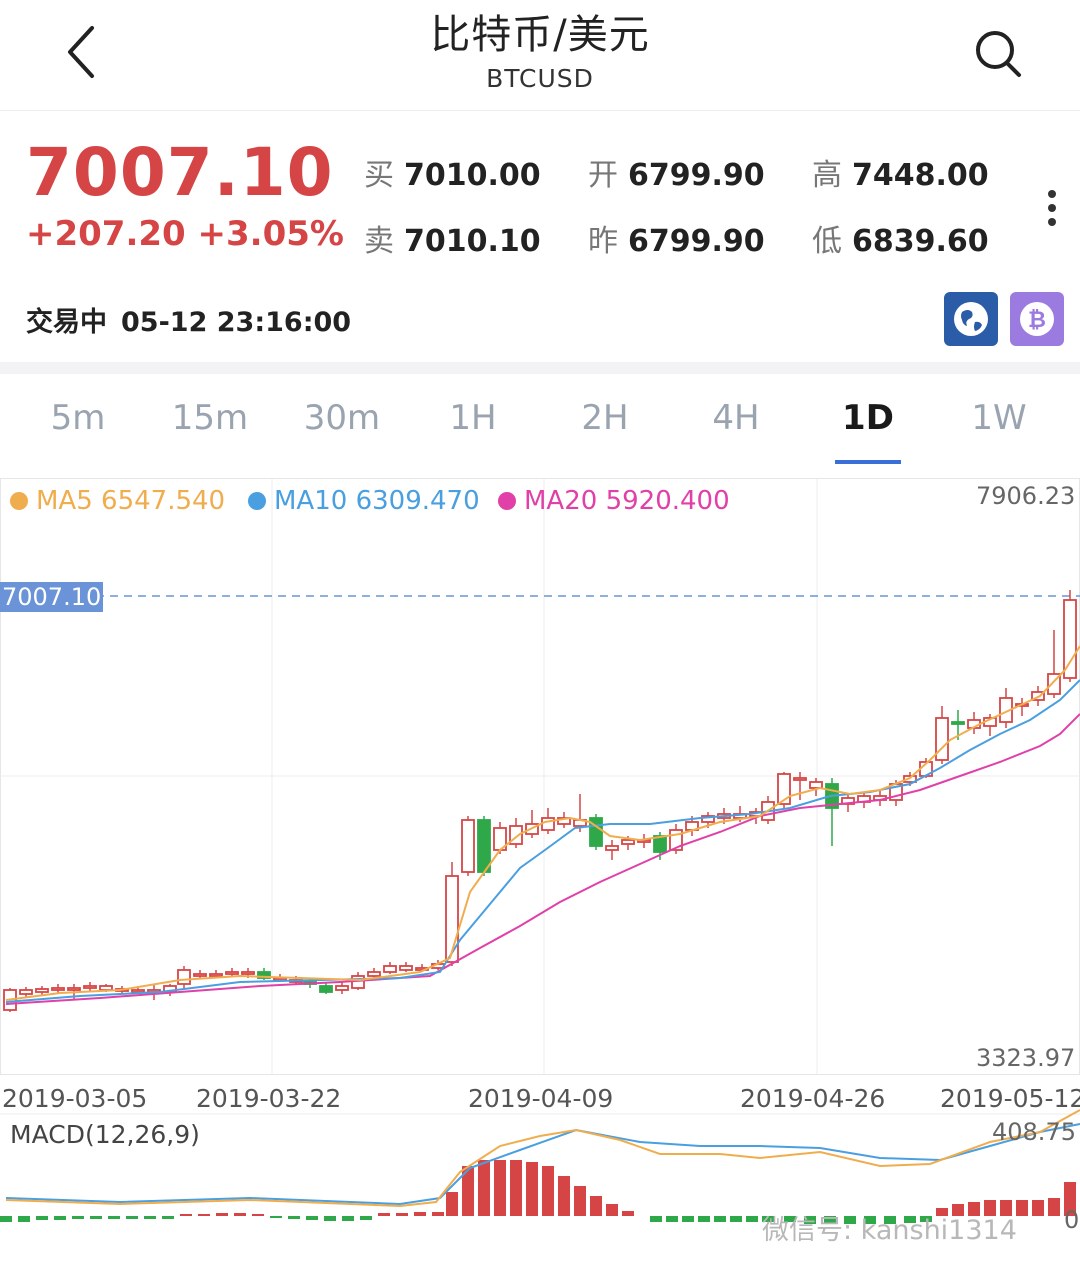  I want to click on ma20-label: MA20, so click(561, 501).